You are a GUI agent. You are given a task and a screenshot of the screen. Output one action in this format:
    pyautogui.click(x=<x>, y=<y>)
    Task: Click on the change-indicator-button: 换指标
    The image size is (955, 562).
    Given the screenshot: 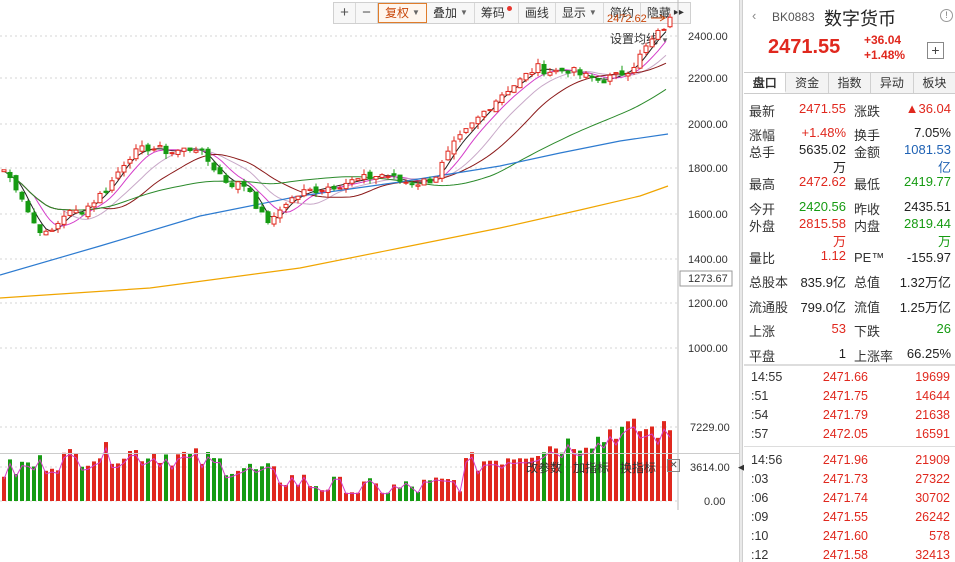 What is the action you would take?
    pyautogui.click(x=638, y=468)
    